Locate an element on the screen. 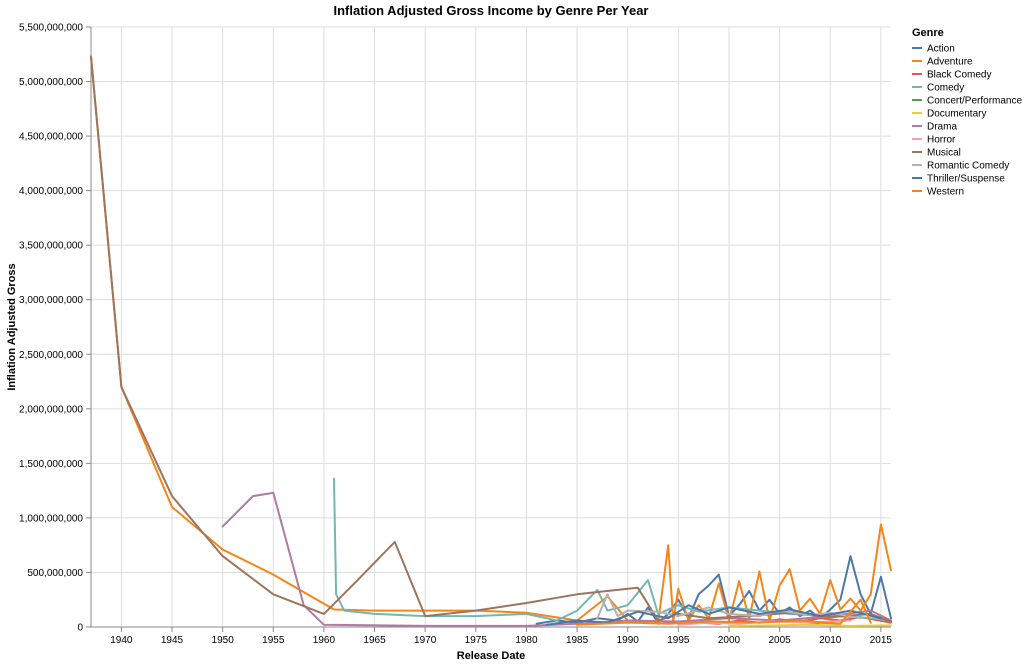  series-line-western is located at coordinates (724, 612).